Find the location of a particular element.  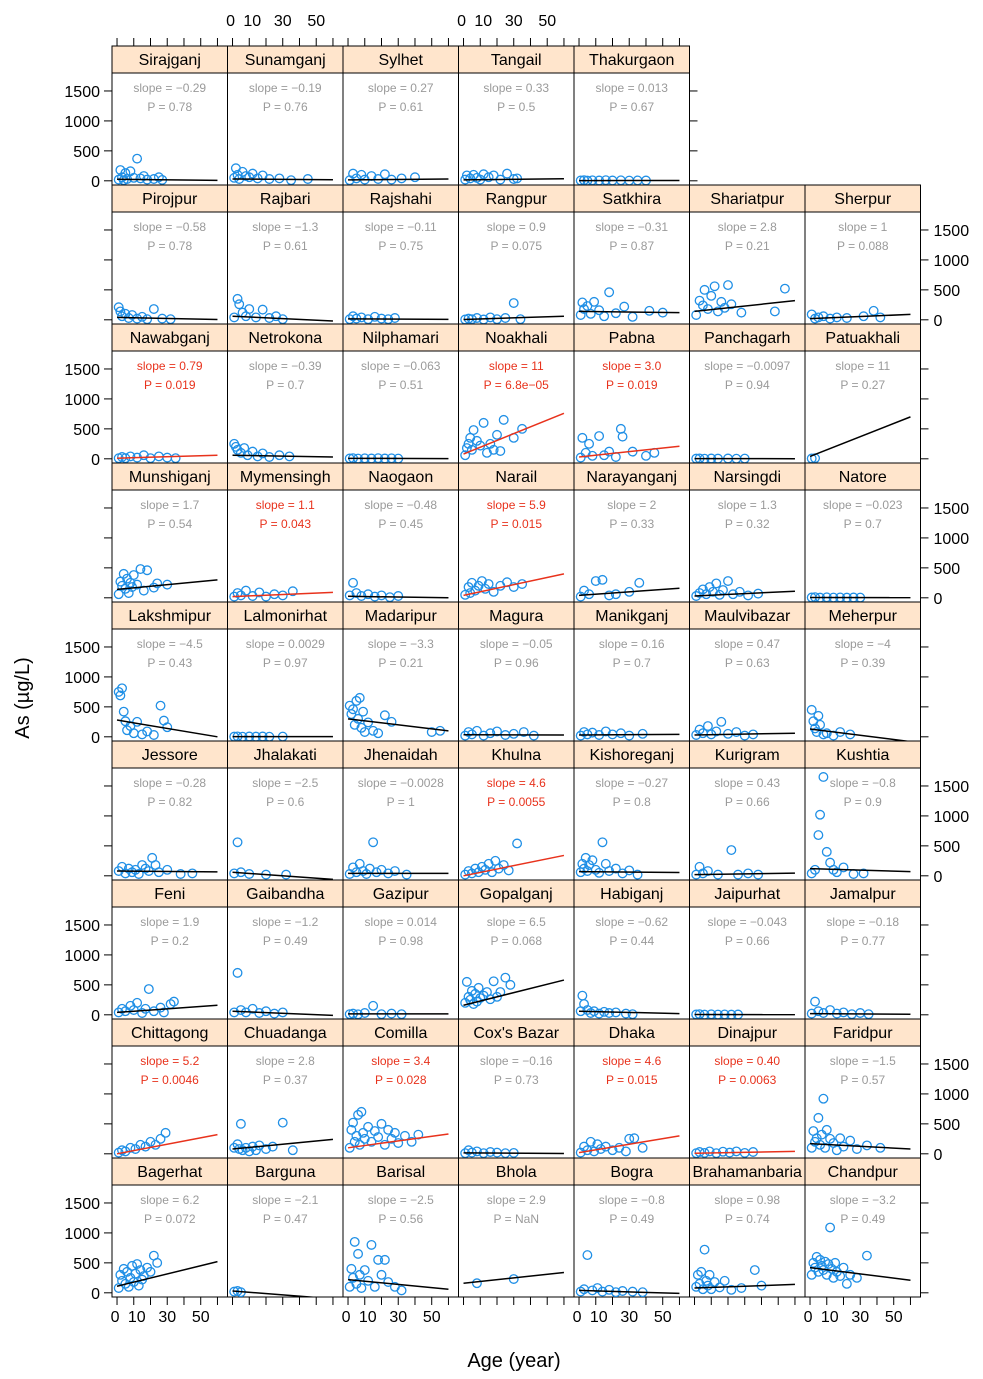

x-tick-label: 0 is located at coordinates (230, 21).